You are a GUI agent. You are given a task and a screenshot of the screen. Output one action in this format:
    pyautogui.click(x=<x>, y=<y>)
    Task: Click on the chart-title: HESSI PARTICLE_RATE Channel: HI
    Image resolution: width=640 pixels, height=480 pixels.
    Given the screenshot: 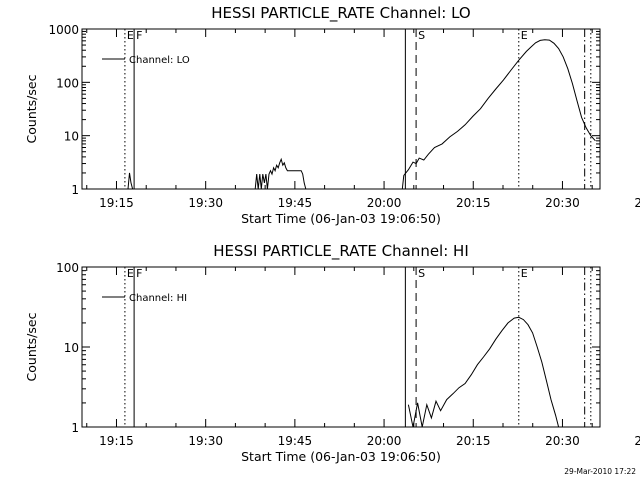 What is the action you would take?
    pyautogui.click(x=341, y=251)
    